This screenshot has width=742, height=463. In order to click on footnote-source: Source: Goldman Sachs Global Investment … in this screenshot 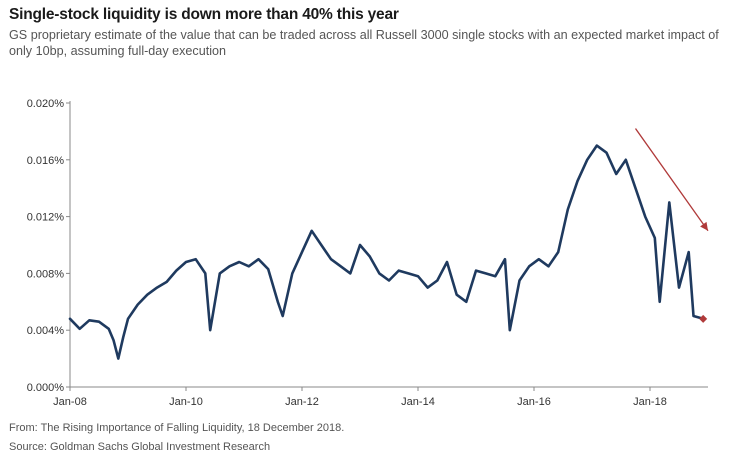, I will do `click(140, 447)`.